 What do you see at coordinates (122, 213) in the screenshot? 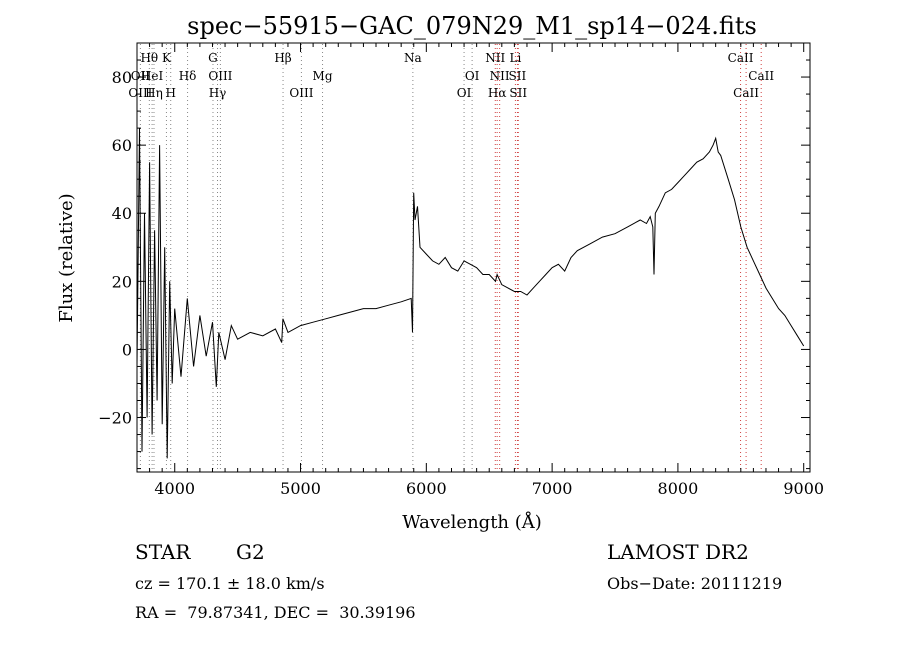
I see `y-tick-label: 40` at bounding box center [122, 213].